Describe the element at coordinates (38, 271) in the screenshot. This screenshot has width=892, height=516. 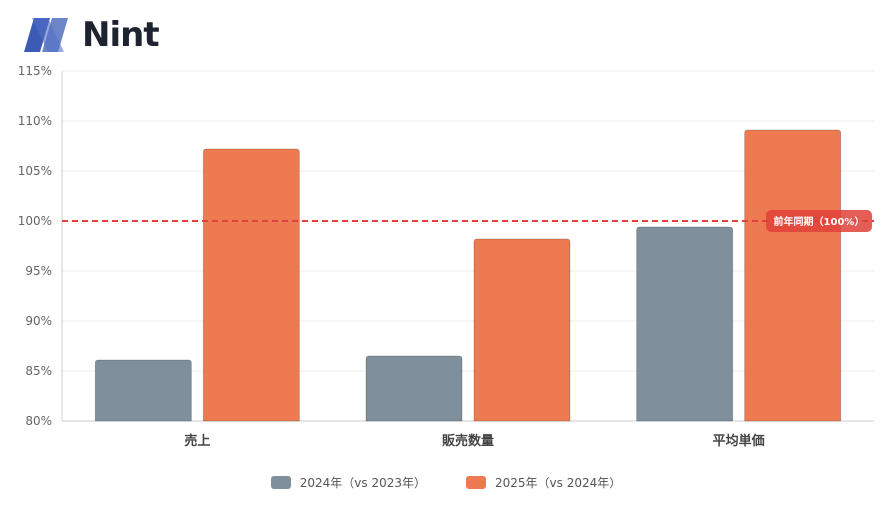
I see `y-tick-label: 95%` at that location.